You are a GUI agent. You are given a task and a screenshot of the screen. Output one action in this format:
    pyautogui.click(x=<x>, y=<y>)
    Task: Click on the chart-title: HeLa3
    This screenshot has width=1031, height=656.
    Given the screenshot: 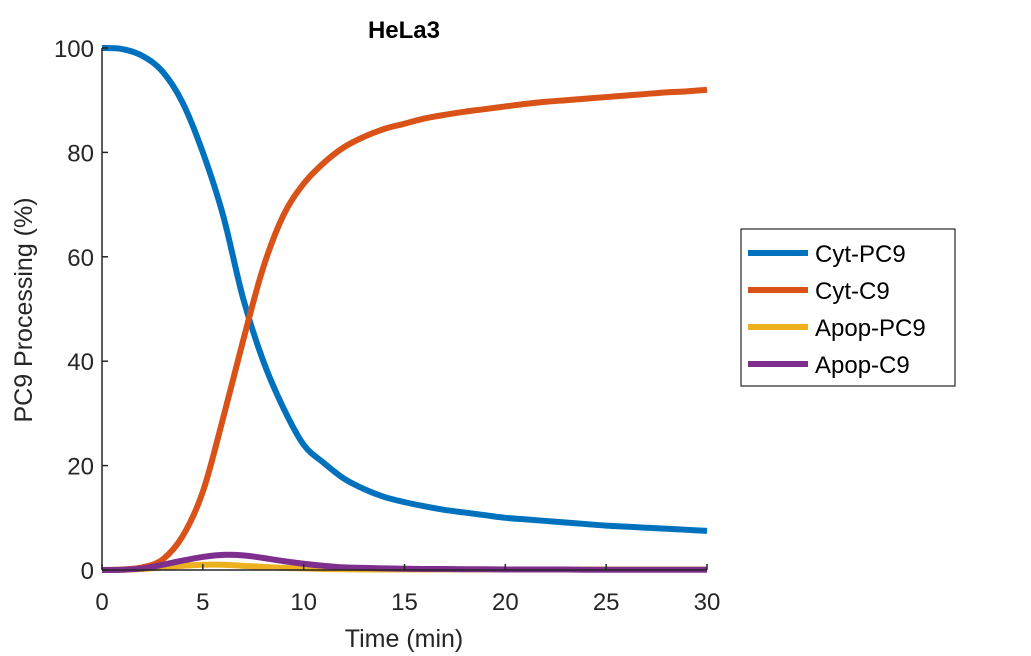 What is the action you would take?
    pyautogui.click(x=404, y=30)
    